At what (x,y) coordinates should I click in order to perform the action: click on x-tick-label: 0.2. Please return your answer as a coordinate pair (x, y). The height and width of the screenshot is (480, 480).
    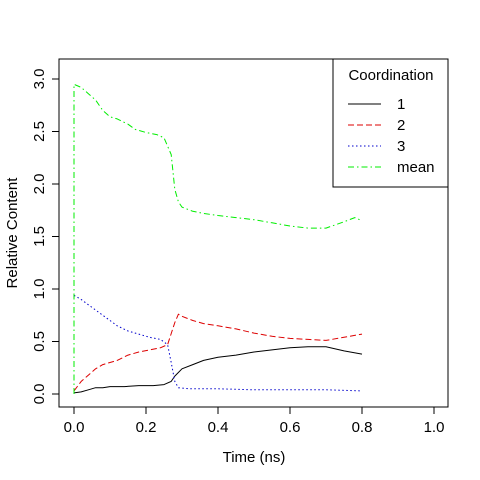
    Looking at the image, I should click on (146, 427).